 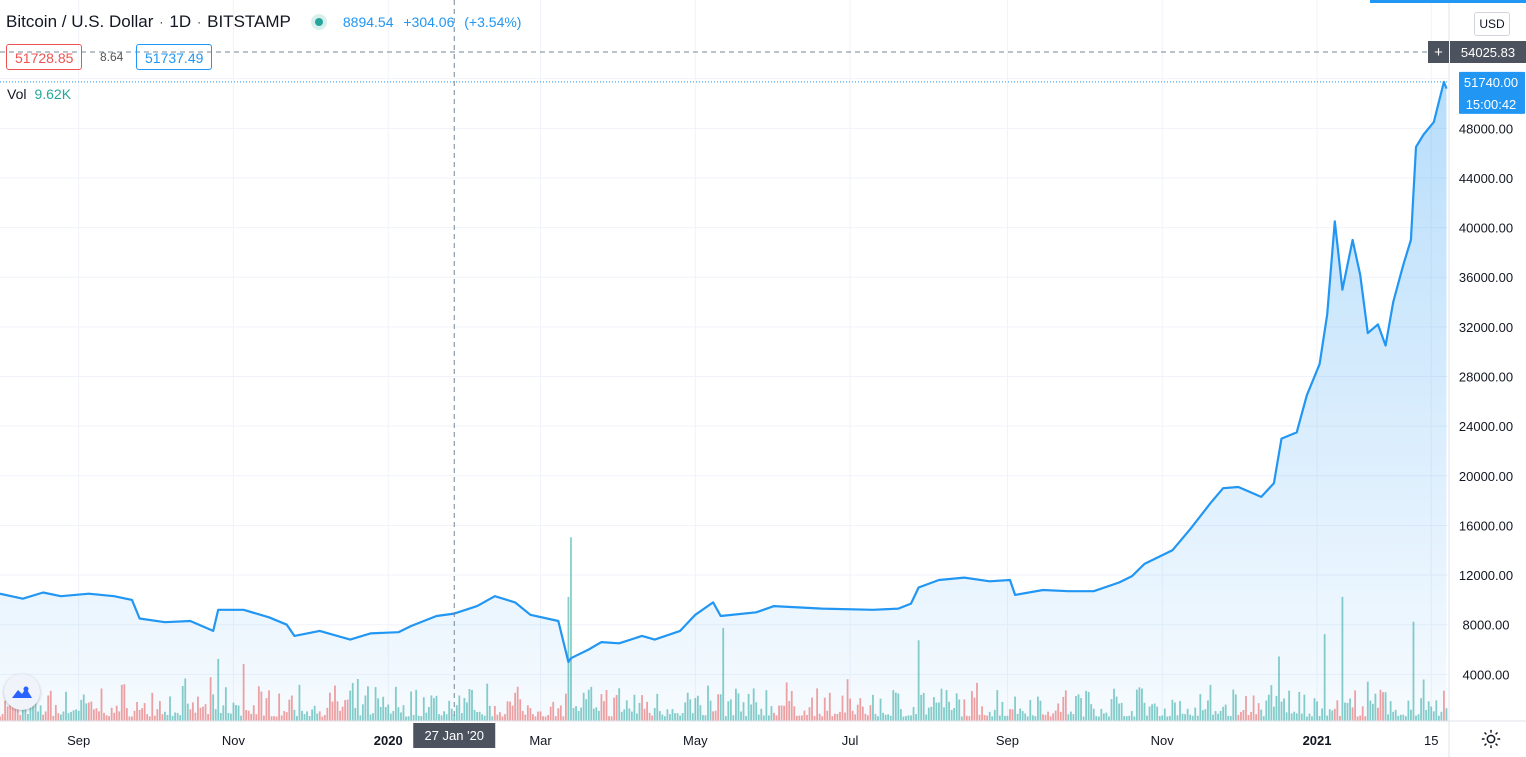 I want to click on crosshair-date-label: 27 Jan '20, so click(x=454, y=735).